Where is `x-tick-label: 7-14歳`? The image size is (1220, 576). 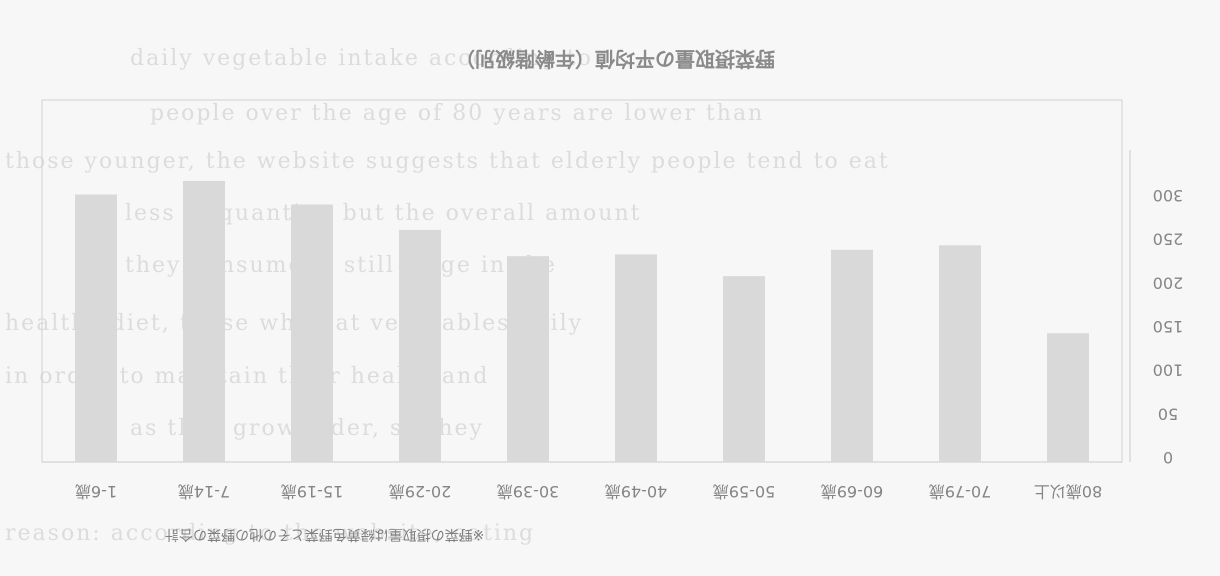
x-tick-label: 7-14歳 is located at coordinates (204, 491).